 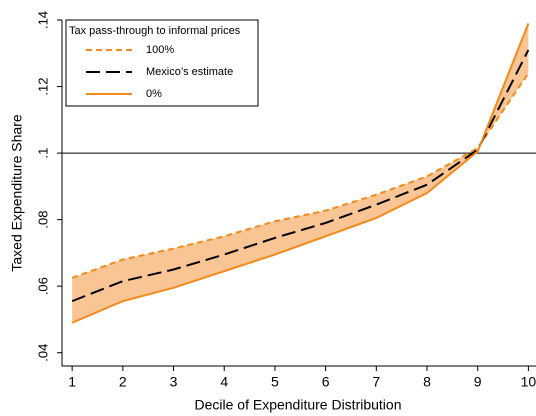 I want to click on x-tick-label: 8, so click(x=427, y=382).